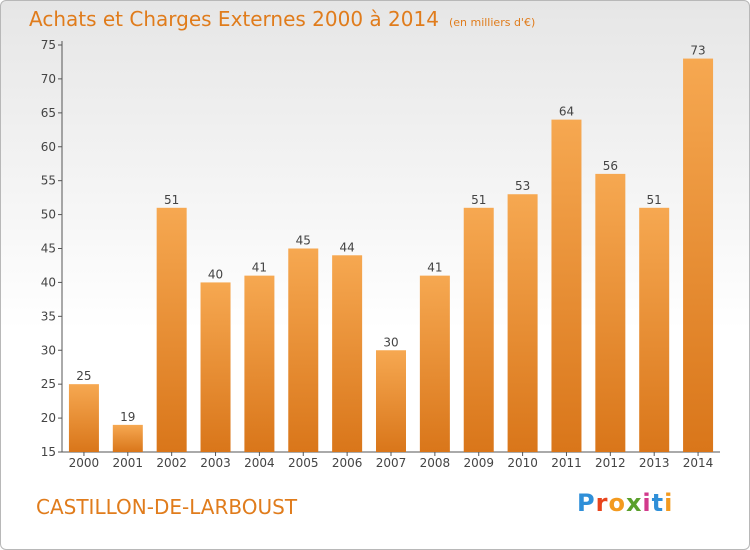 The image size is (750, 550). I want to click on commune-name: CASTILLON-DE-LARBOUST, so click(167, 507).